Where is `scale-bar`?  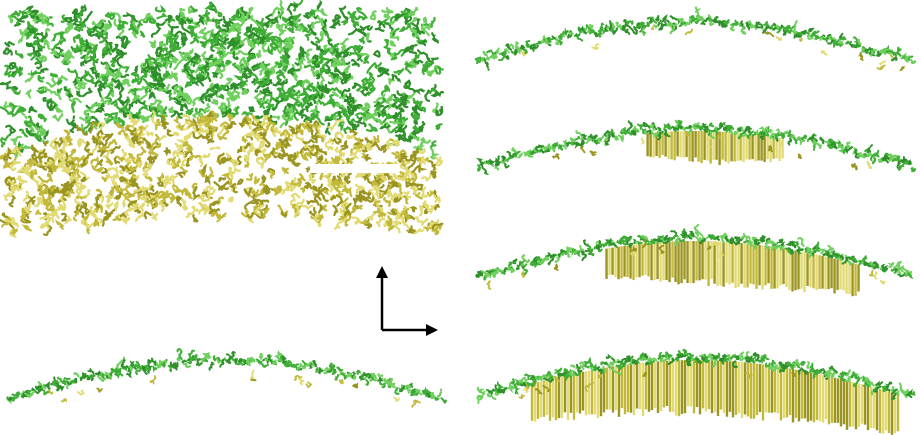 scale-bar is located at coordinates (354, 168).